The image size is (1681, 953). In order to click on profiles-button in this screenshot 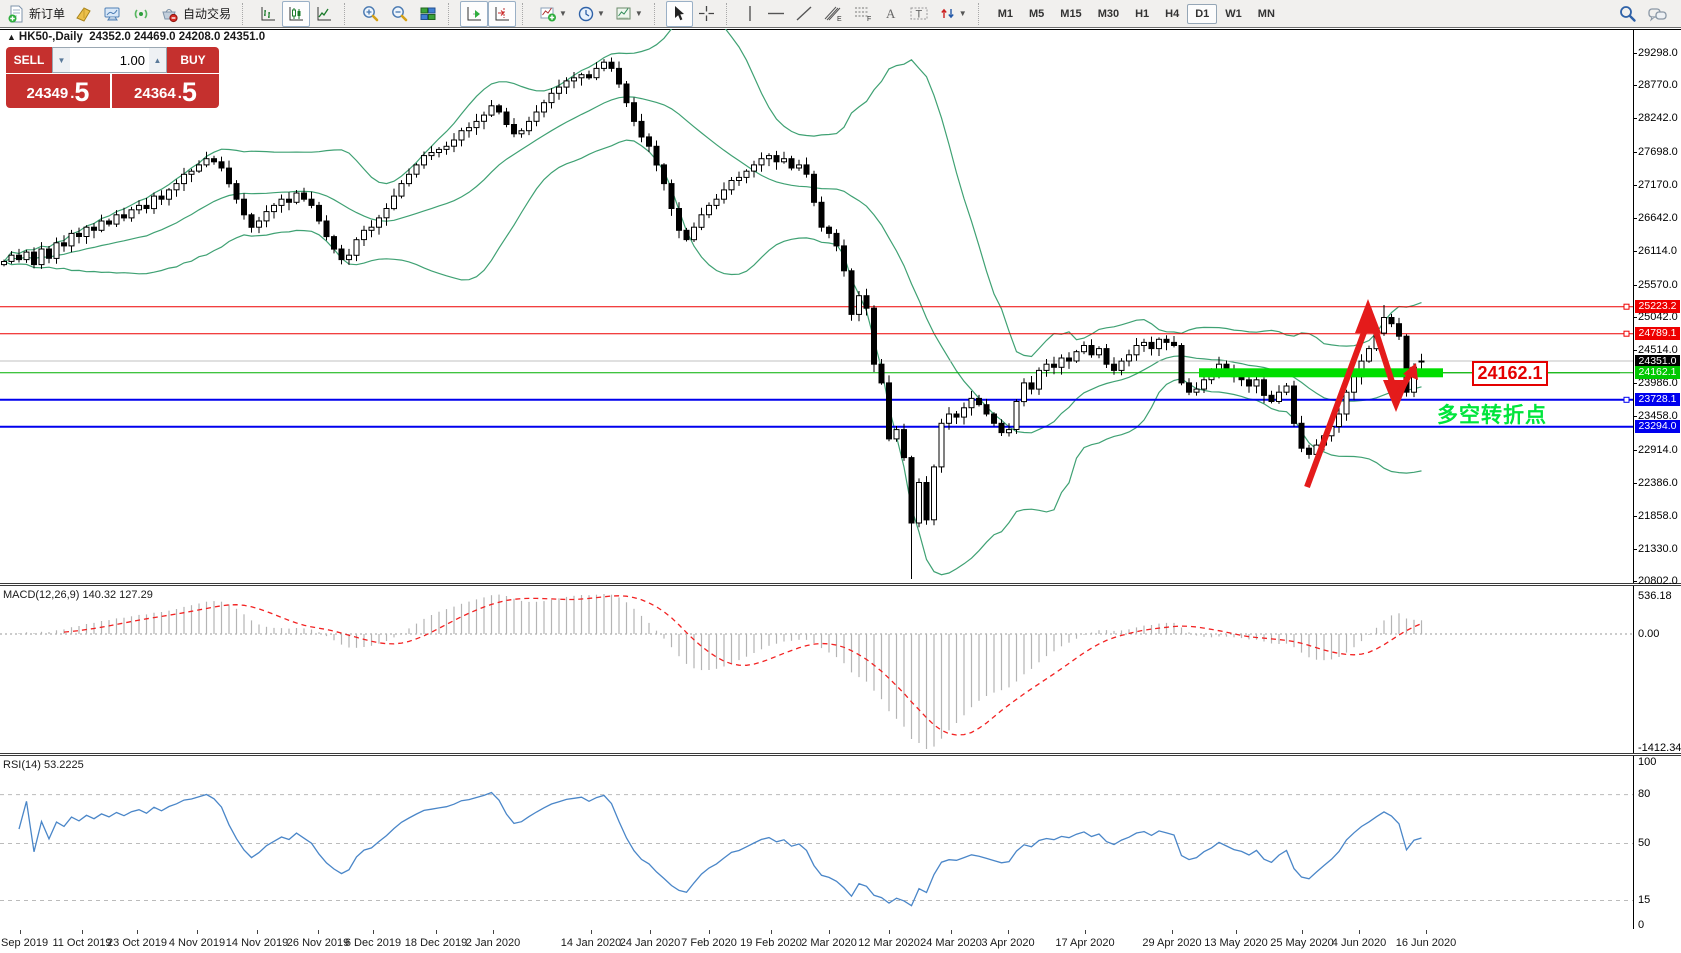, I will do `click(84, 14)`.